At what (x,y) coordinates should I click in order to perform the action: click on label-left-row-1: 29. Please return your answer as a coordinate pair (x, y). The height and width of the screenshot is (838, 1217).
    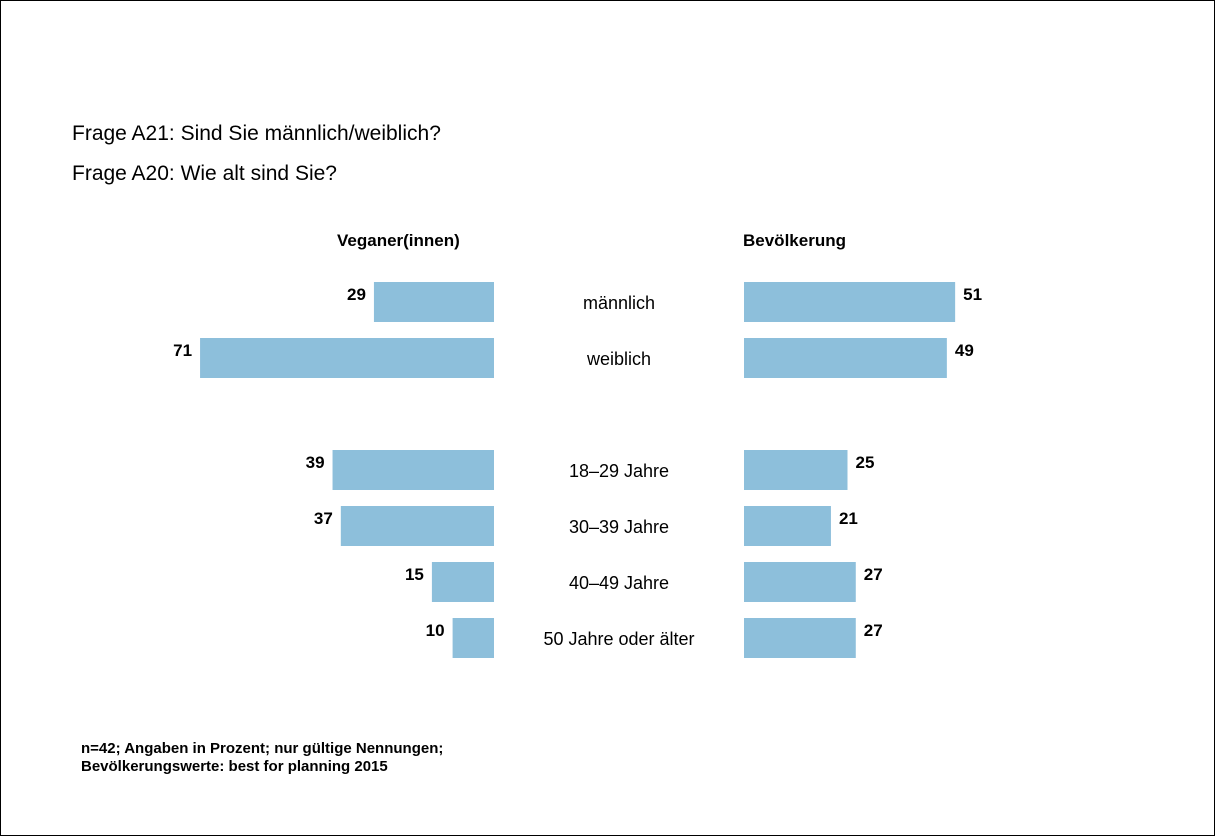
    Looking at the image, I should click on (356, 294).